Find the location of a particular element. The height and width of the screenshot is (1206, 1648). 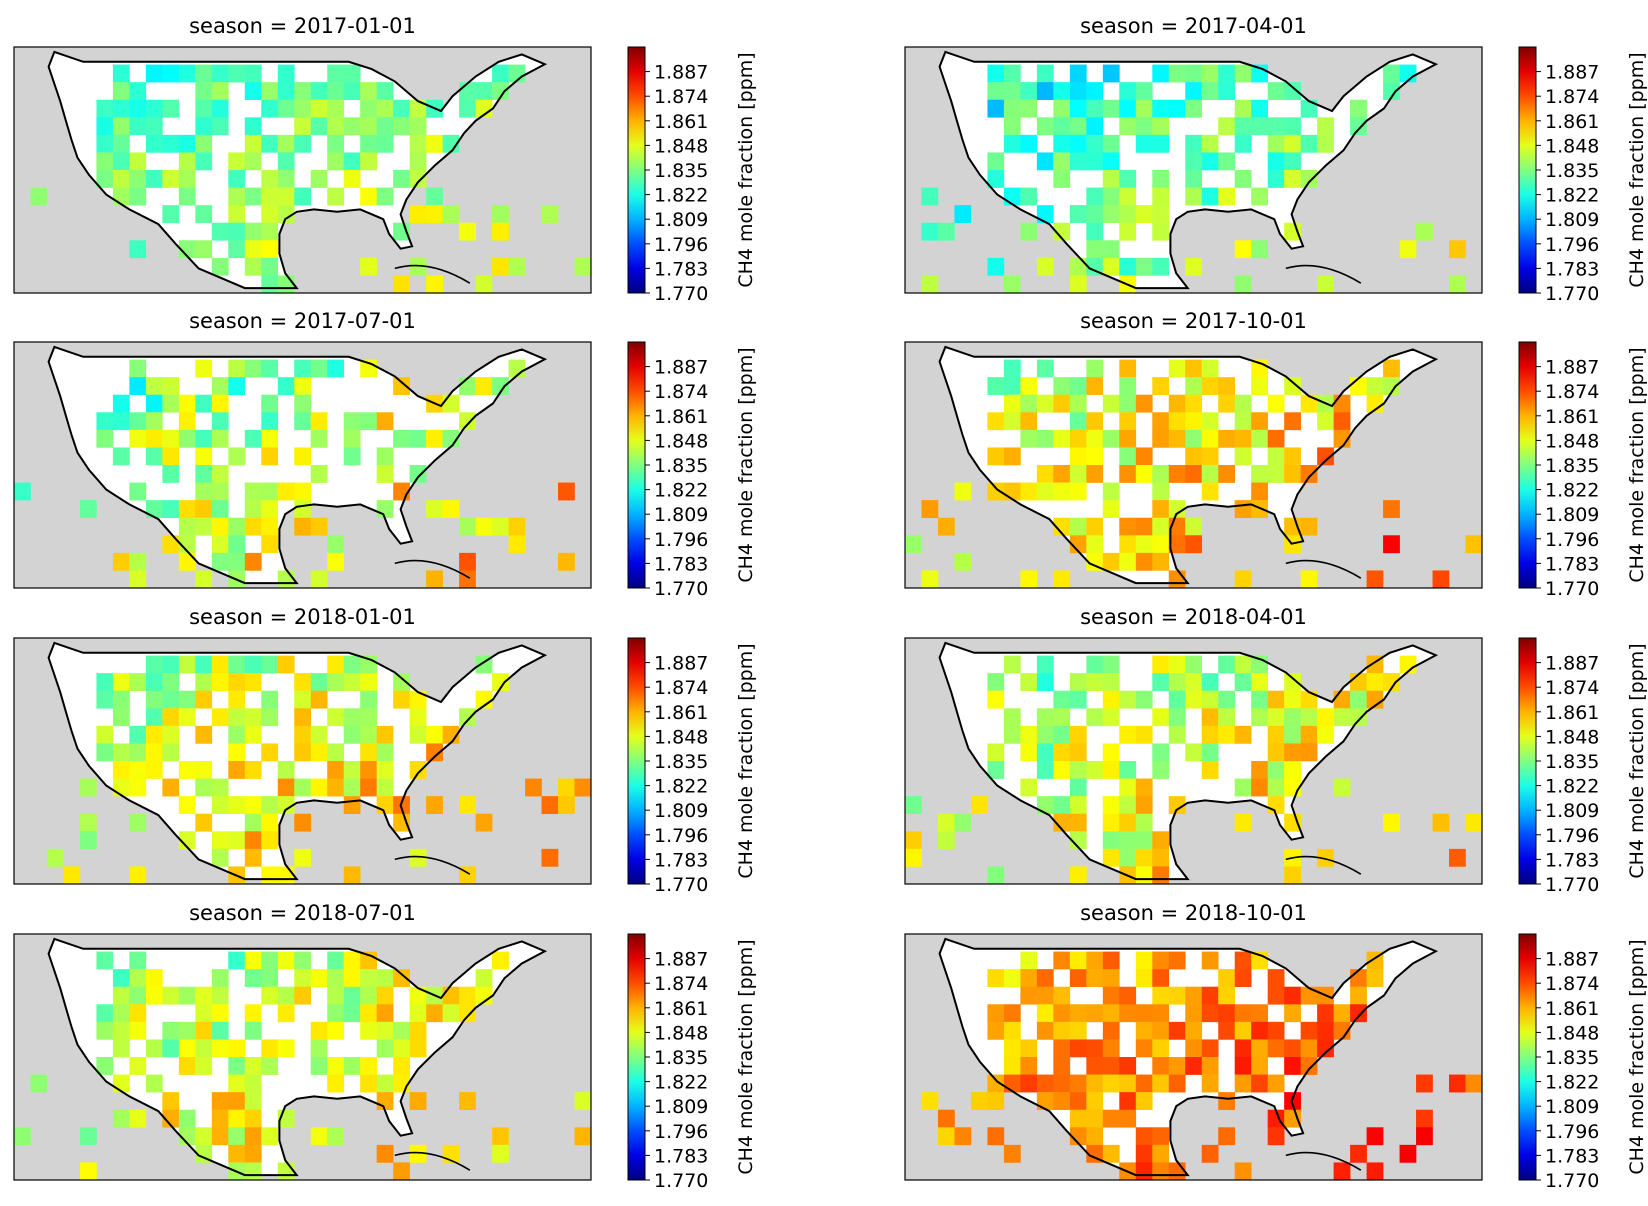

panel-title: season = 2017-07-01 is located at coordinates (302, 321).